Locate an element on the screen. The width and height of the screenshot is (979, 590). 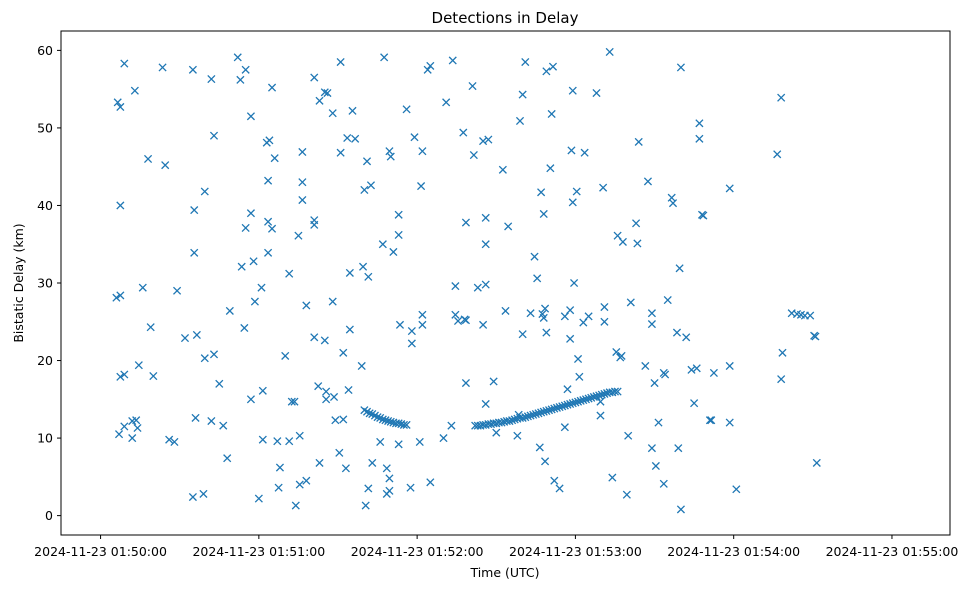
x-tick-label: 2024-11-23 01:55:00 is located at coordinates (892, 551).